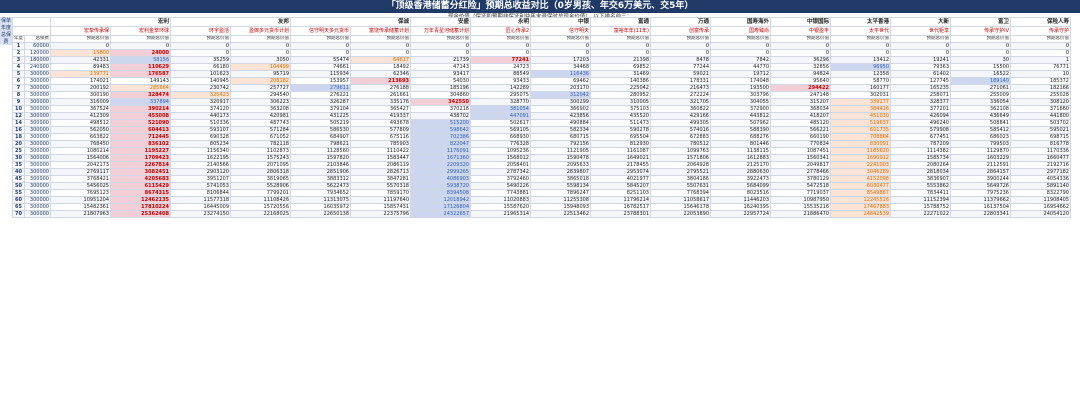  I want to click on table-cell: 668930, so click(500, 137).